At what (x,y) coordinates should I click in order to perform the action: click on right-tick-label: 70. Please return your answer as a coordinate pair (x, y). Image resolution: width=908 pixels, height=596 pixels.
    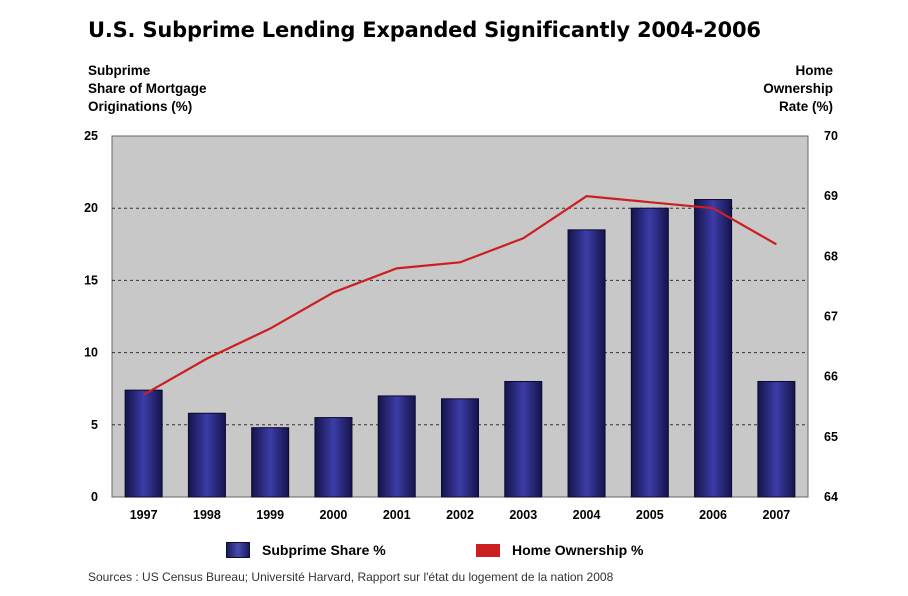
    Looking at the image, I should click on (831, 136).